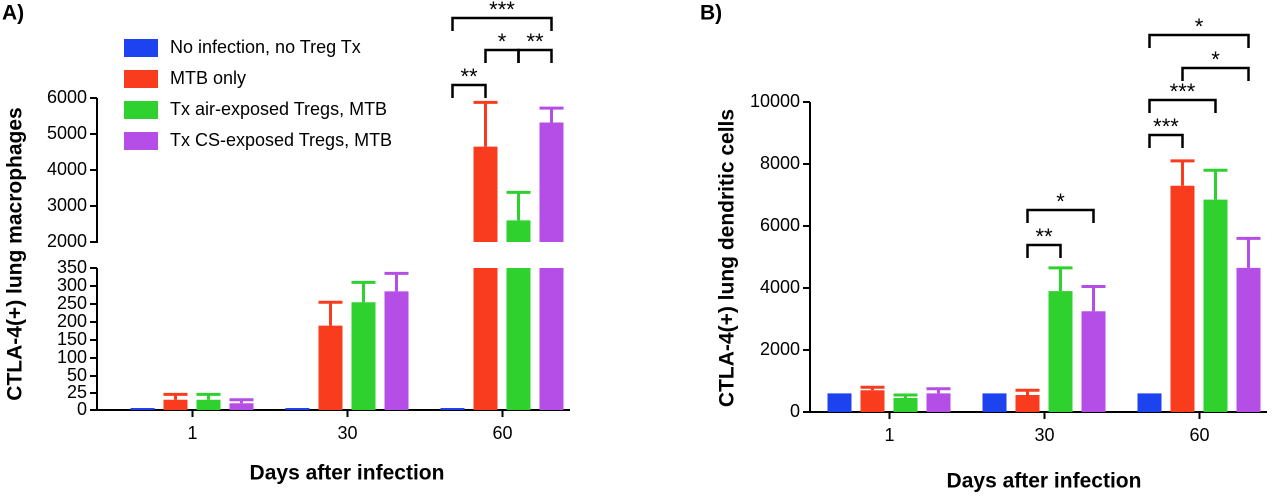 Image resolution: width=1280 pixels, height=497 pixels. I want to click on y-tick-label: 200, so click(72, 321).